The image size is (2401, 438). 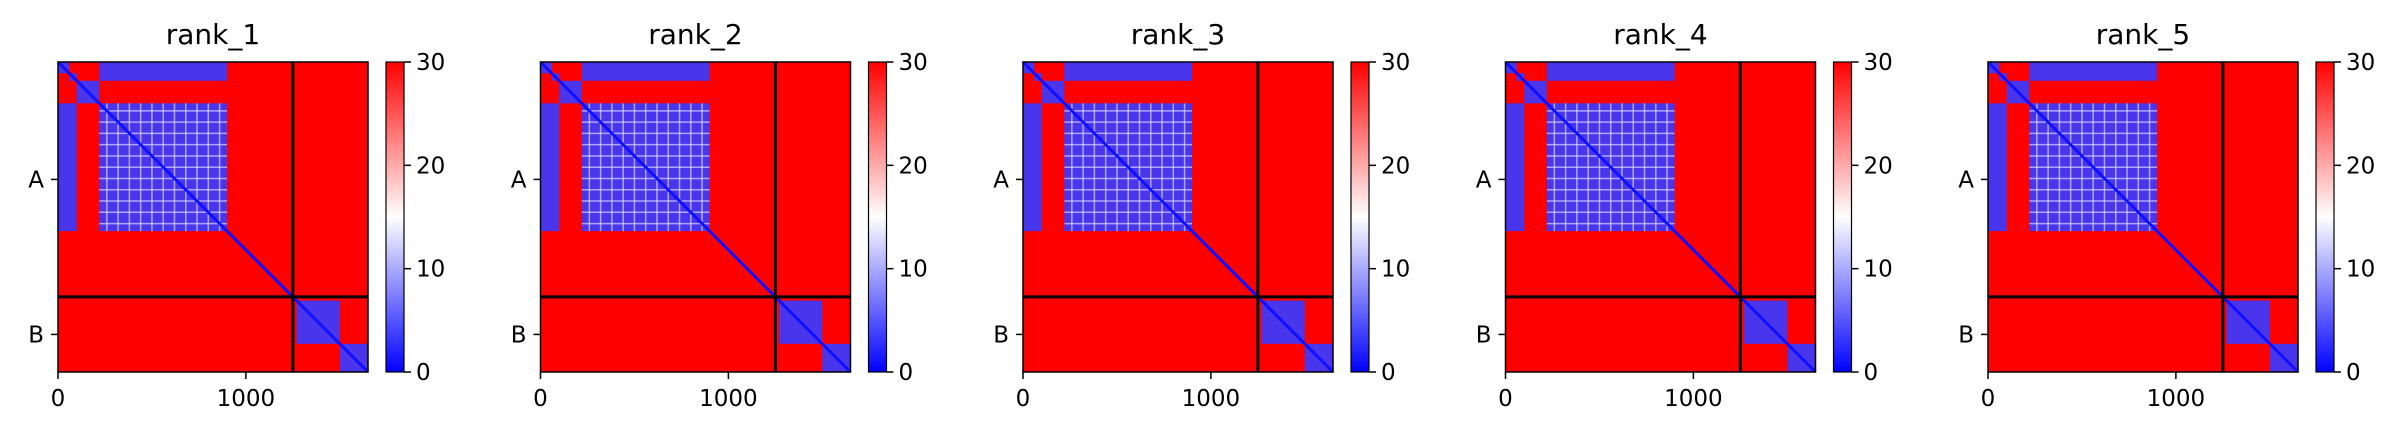 I want to click on panel-title: rank_4, so click(x=1660, y=34).